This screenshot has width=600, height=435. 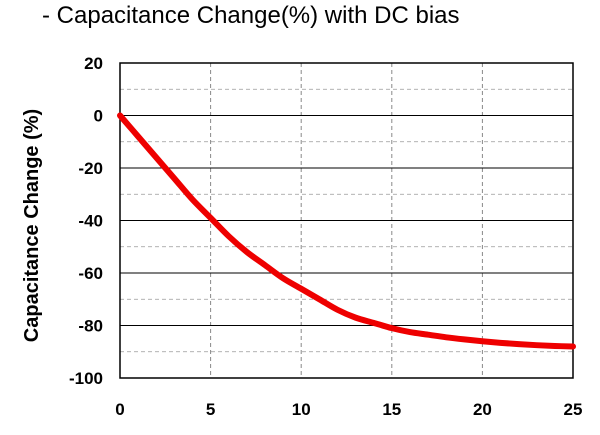 I want to click on x-tick-label: 0, so click(x=119, y=409).